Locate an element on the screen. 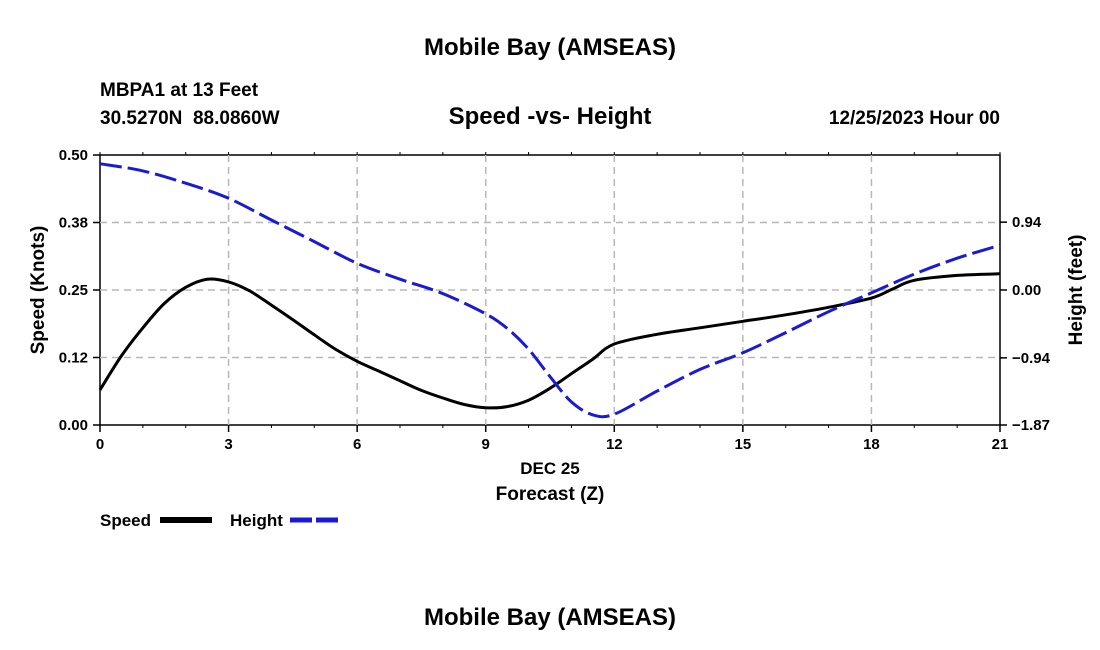 This screenshot has height=650, width=1100. x-tick-label: 9 is located at coordinates (486, 444).